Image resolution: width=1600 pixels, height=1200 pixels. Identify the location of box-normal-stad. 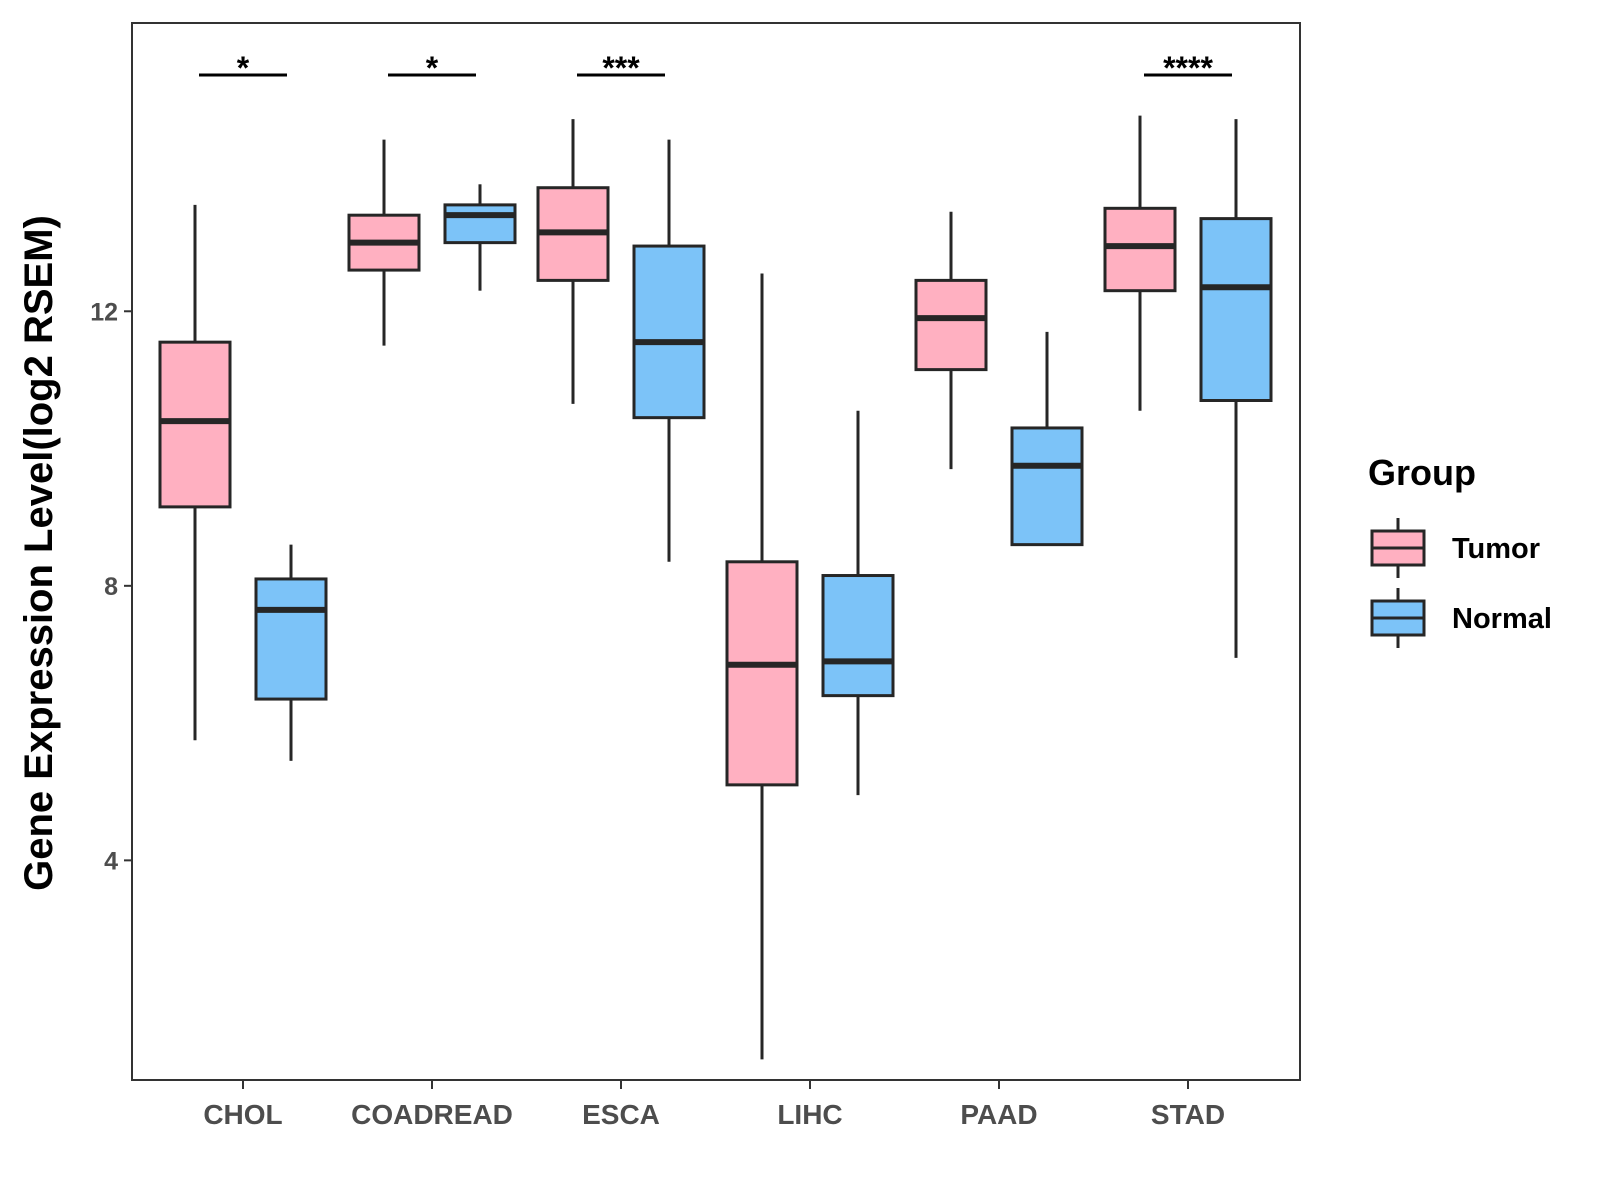
(1236, 388).